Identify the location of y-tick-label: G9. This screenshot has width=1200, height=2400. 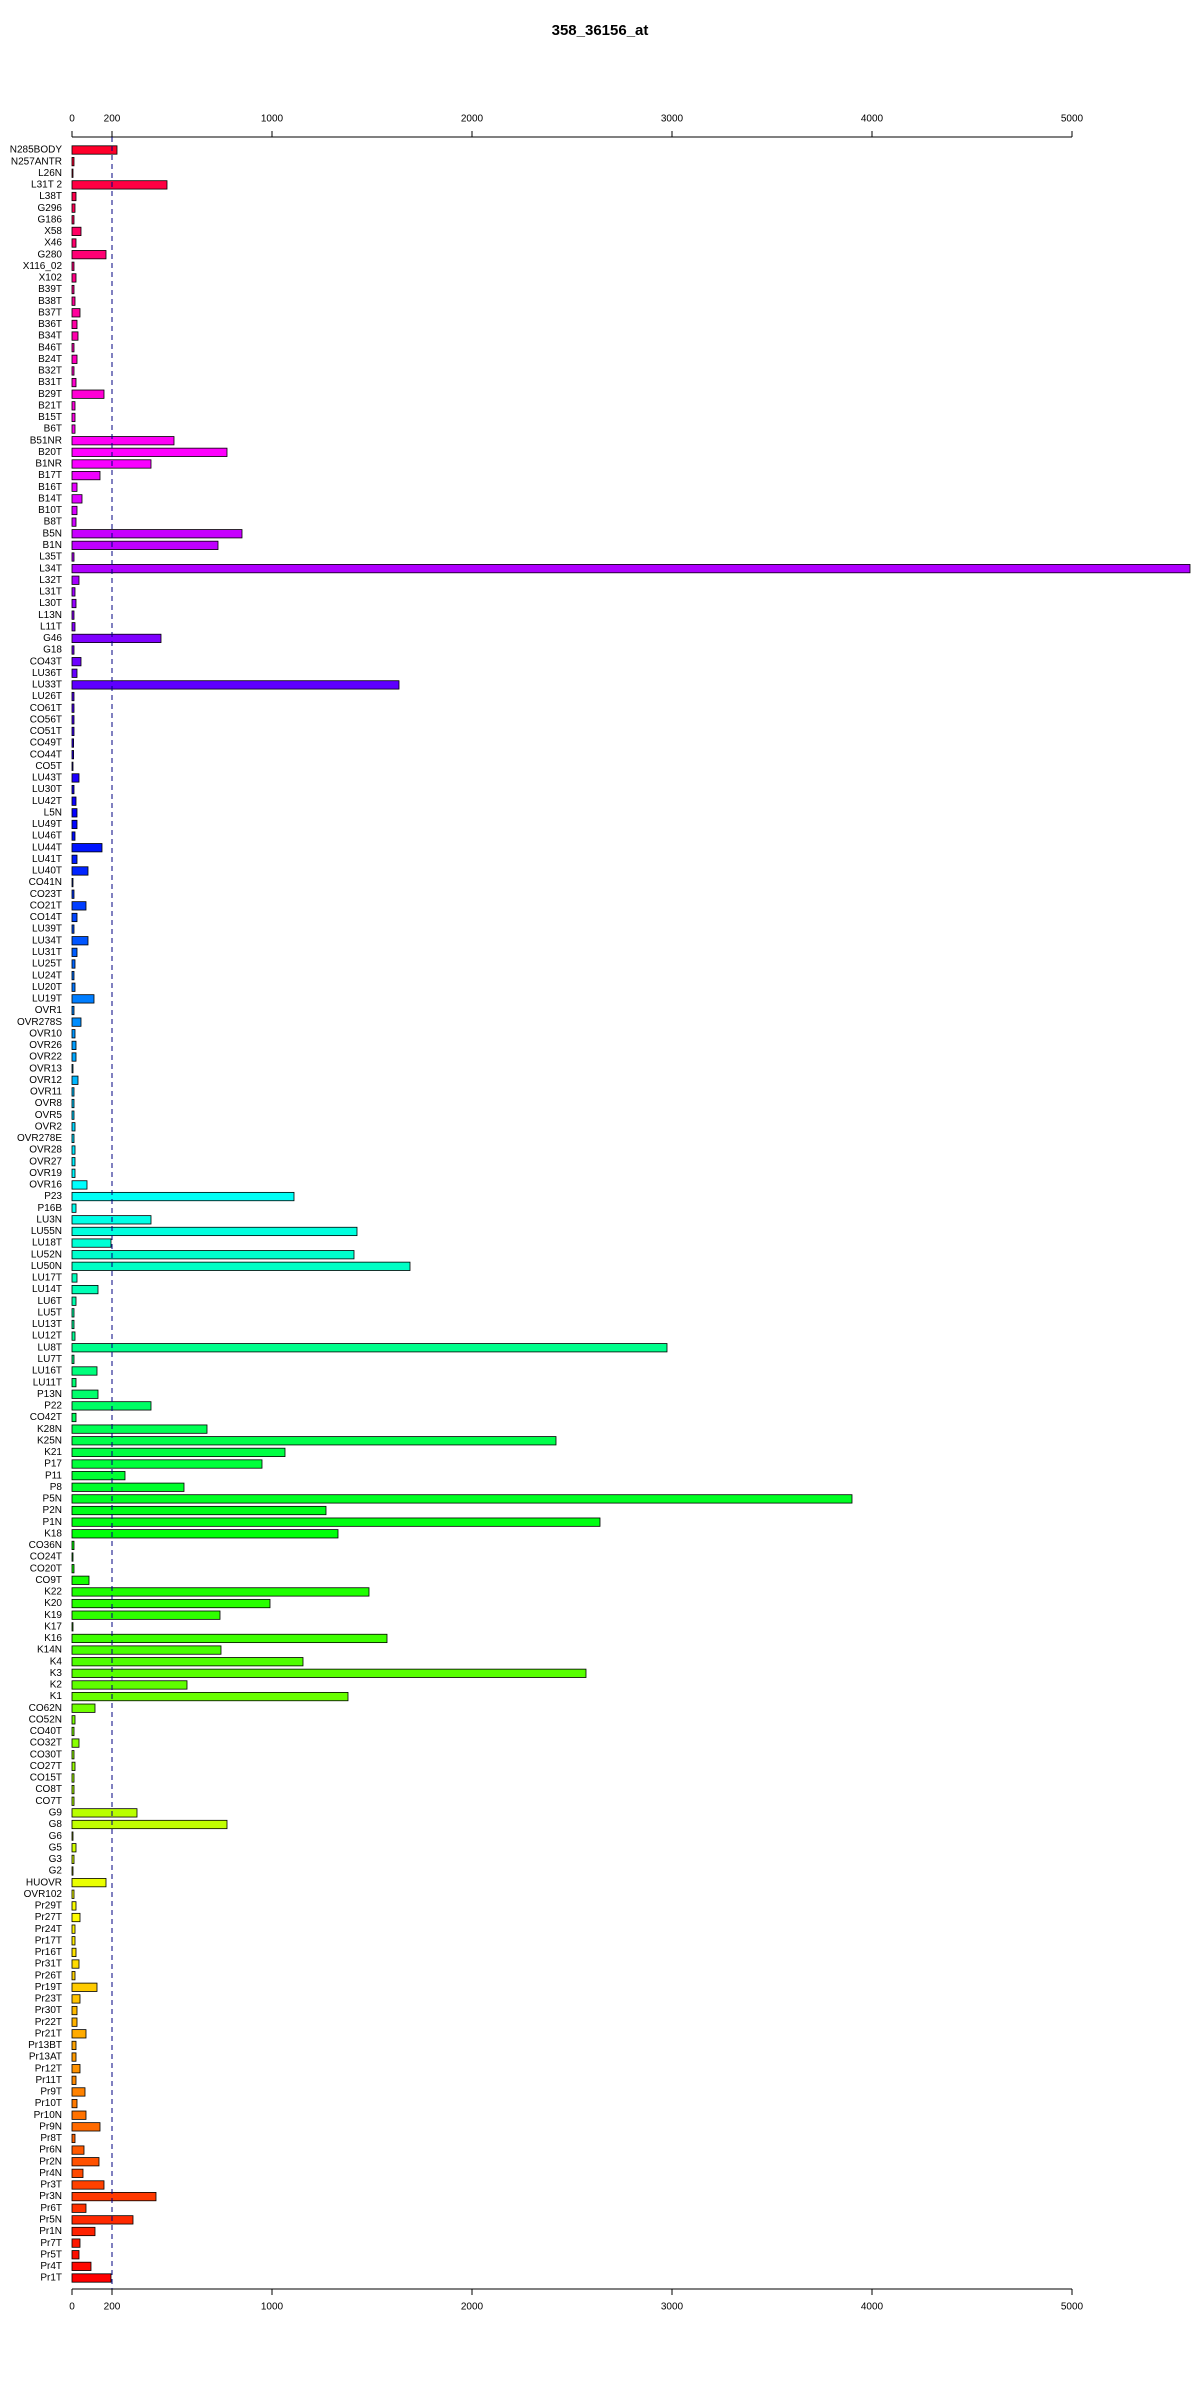
(56, 1813).